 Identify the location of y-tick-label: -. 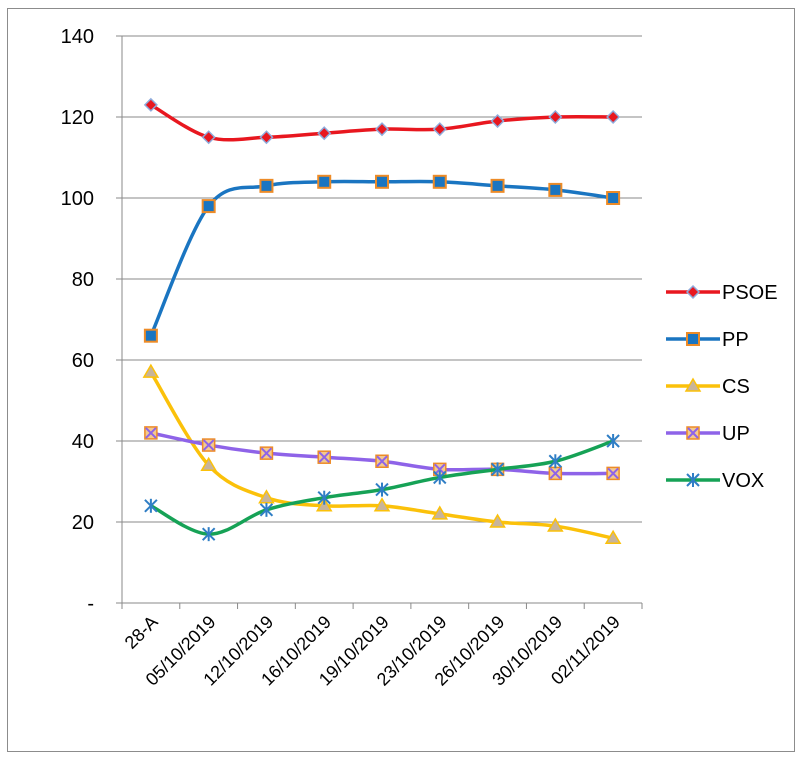
(90, 604).